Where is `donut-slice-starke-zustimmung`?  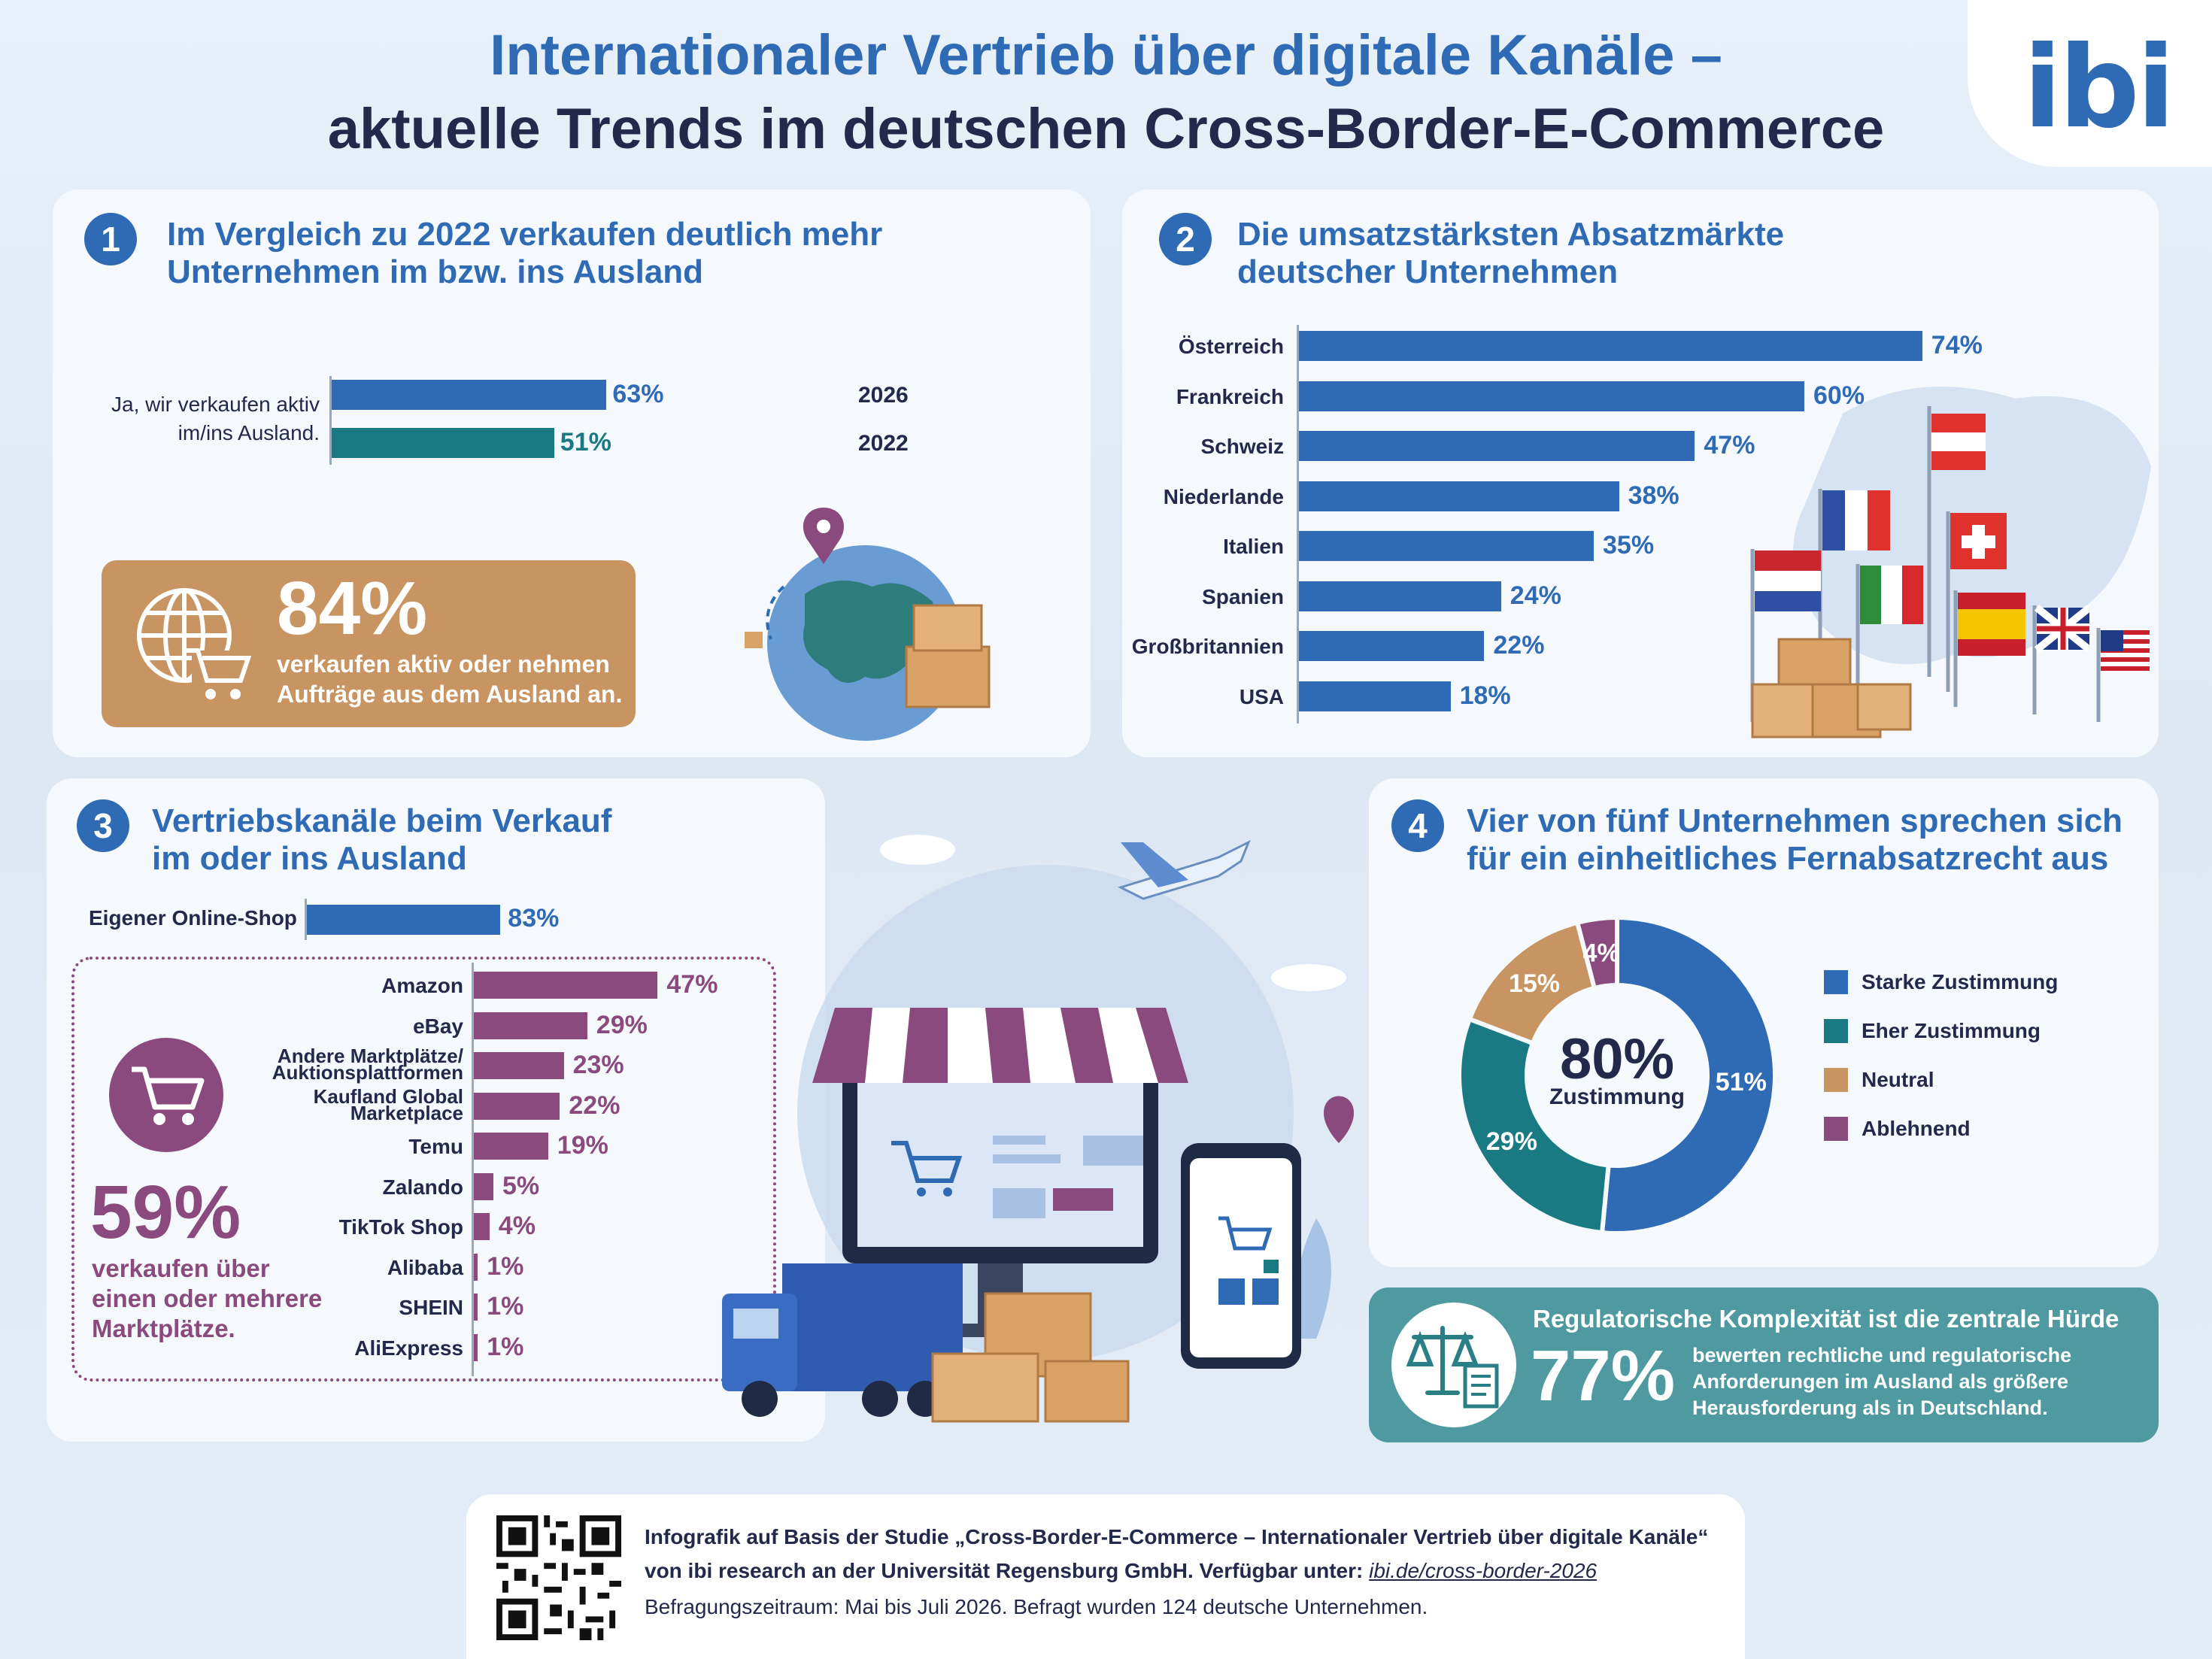 donut-slice-starke-zustimmung is located at coordinates (1688, 1075).